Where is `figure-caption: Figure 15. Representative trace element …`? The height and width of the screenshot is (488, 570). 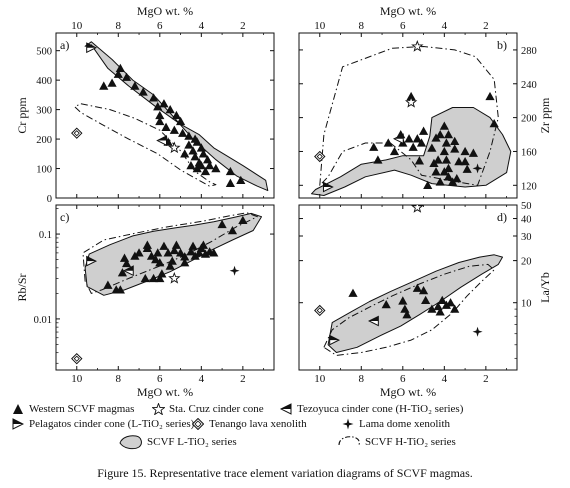 figure-caption: Figure 15. Representative trace element … is located at coordinates (285, 473).